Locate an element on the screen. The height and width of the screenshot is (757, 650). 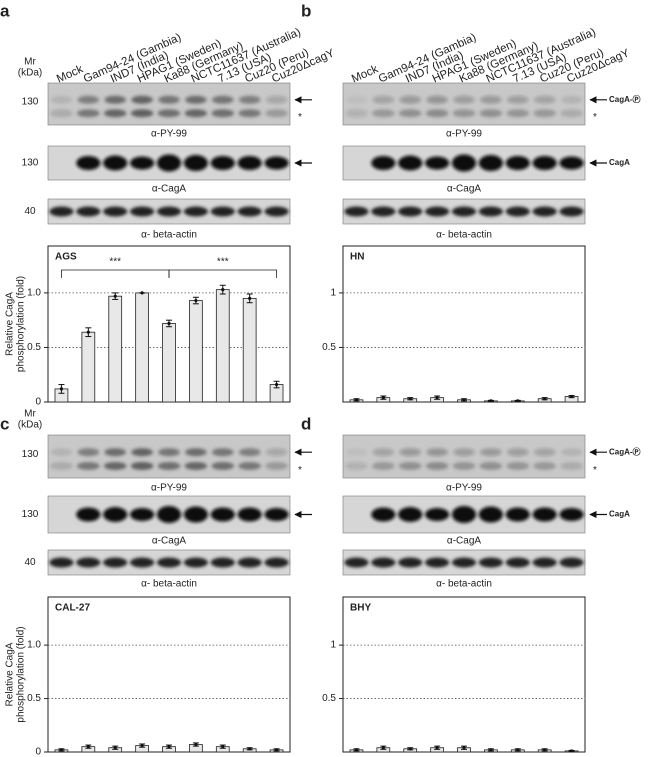
panel-letter: b is located at coordinates (306, 10).